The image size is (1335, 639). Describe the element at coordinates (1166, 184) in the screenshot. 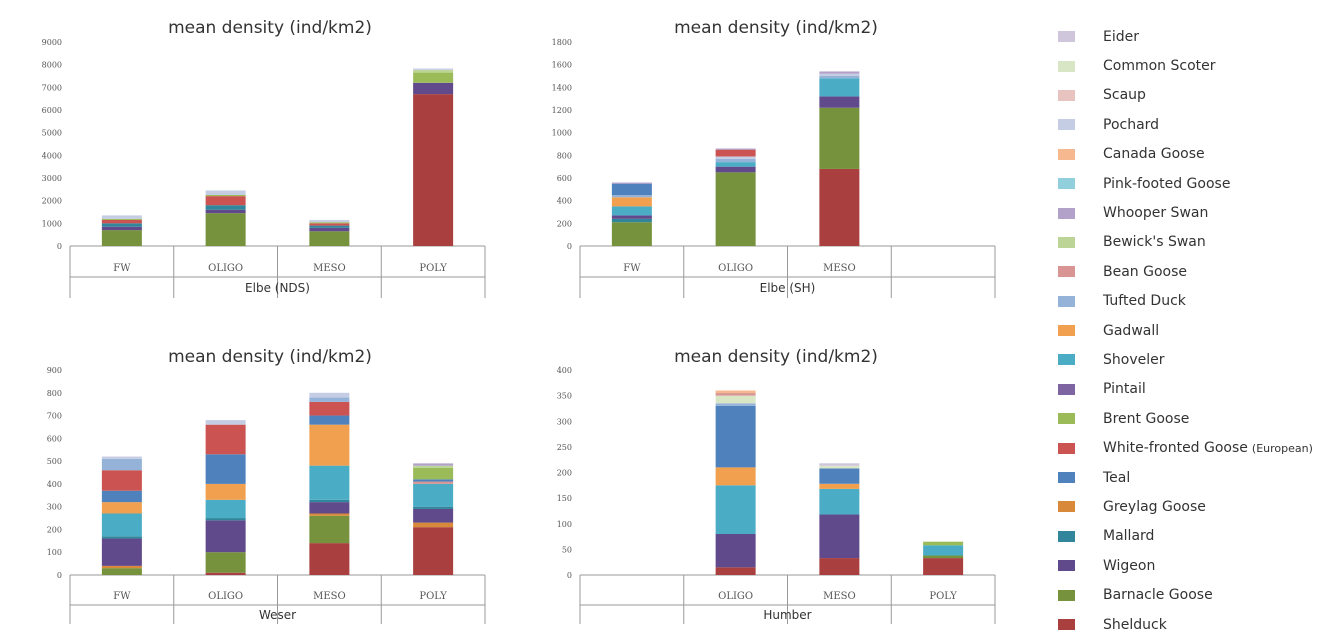

I see `legend-label: Pink-footed Goose` at that location.